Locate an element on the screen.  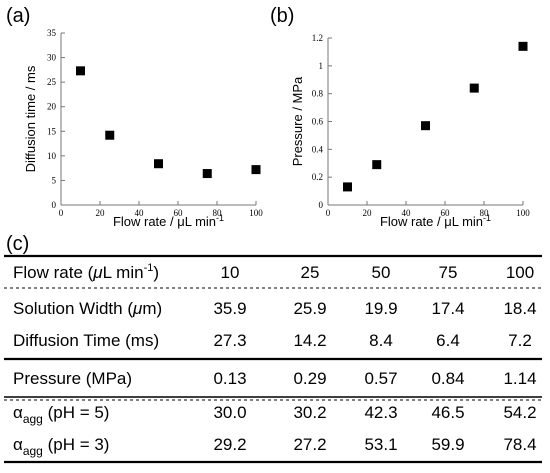
table-cell: 0.57 is located at coordinates (380, 378).